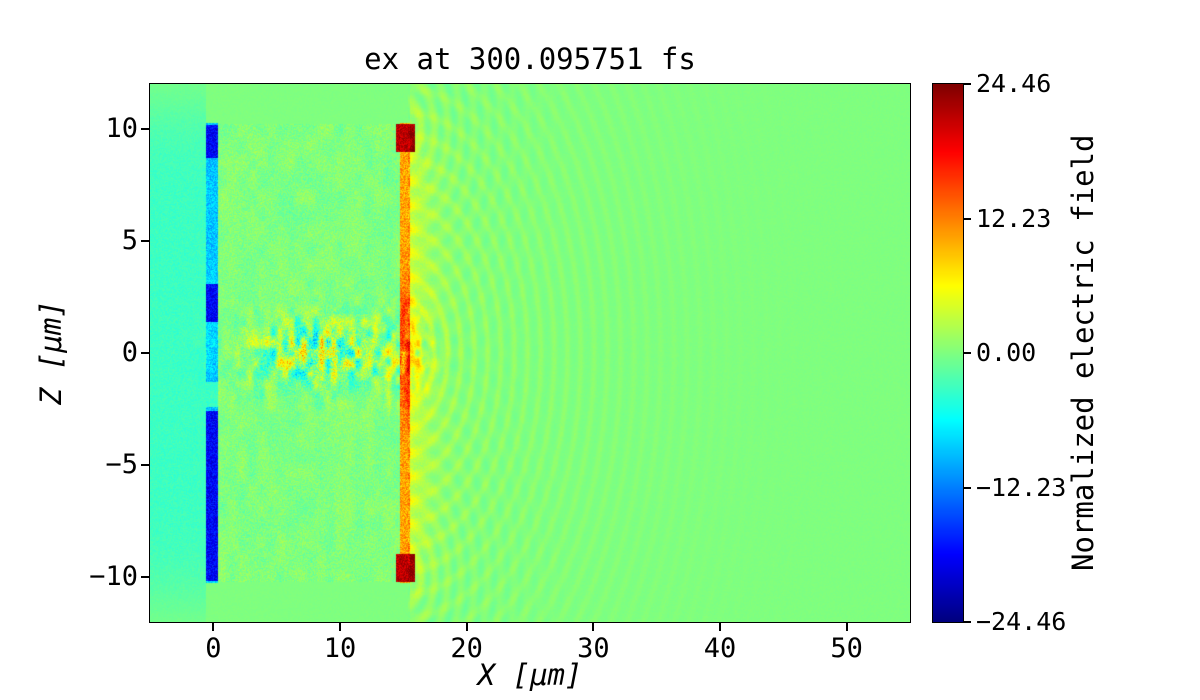 This screenshot has height=700, width=1200. What do you see at coordinates (530, 59) in the screenshot?
I see `plot-title: ex at 300.095751 fs` at bounding box center [530, 59].